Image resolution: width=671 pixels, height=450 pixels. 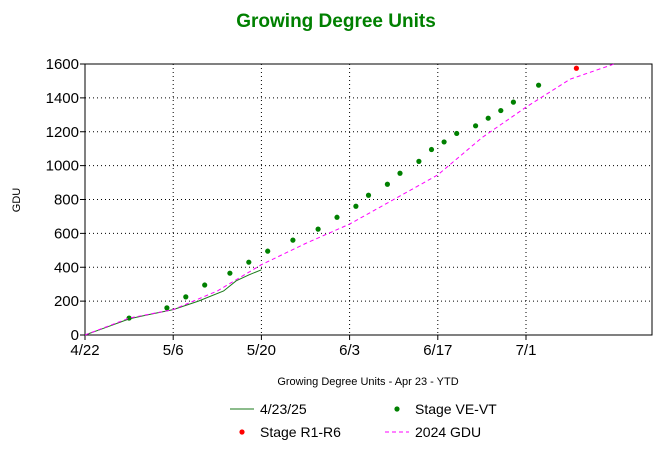 I want to click on y-tick-label: 1400, so click(x=62, y=98).